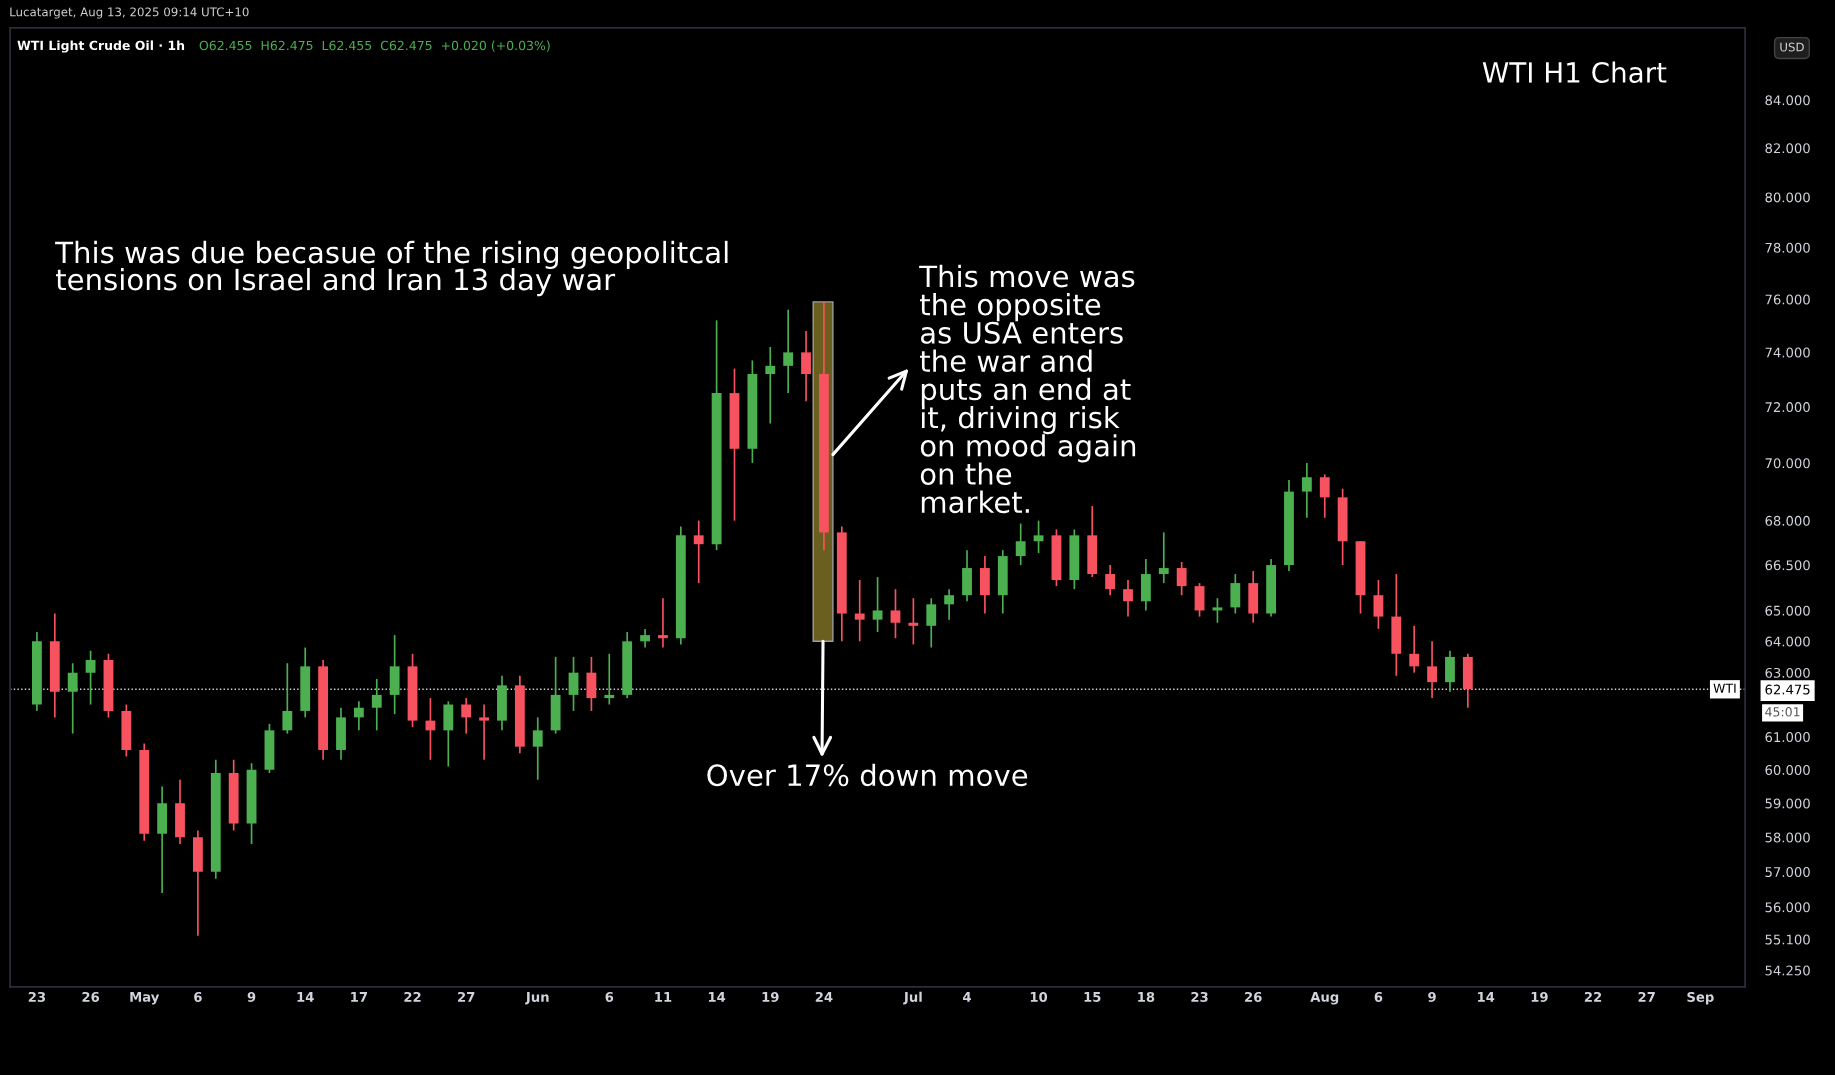  Describe the element at coordinates (1146, 996) in the screenshot. I see `x-tick-label: 18` at that location.